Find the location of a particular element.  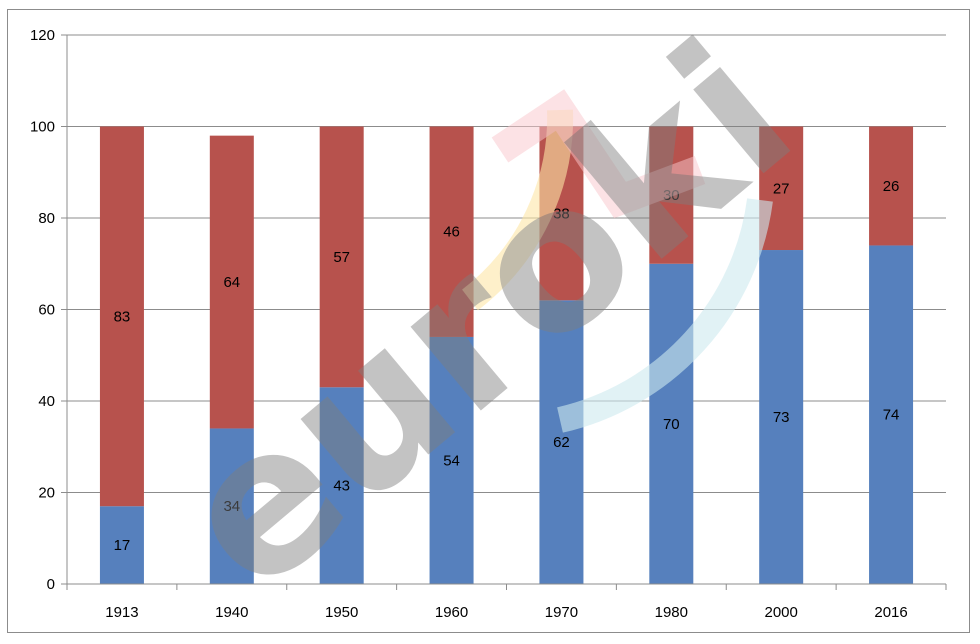

x-tick-label: 1913 is located at coordinates (121, 612).